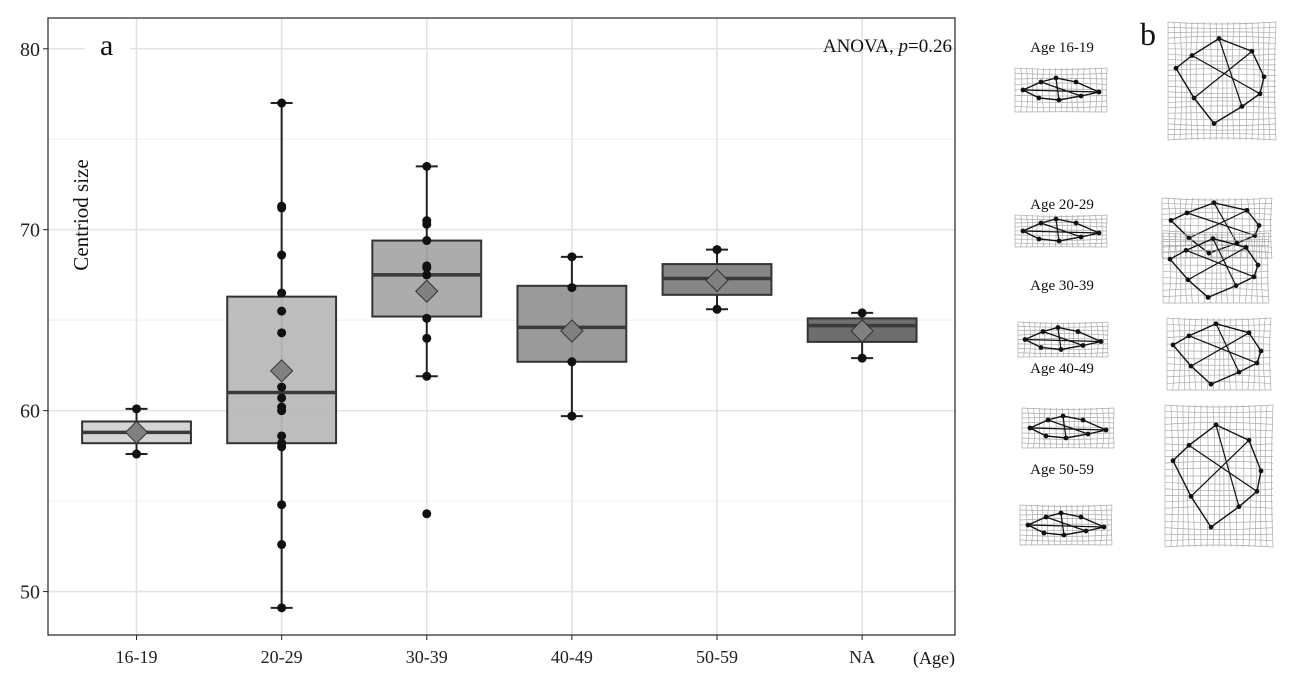 This screenshot has height=680, width=1293. I want to click on panel-b-label: b, so click(1148, 34).